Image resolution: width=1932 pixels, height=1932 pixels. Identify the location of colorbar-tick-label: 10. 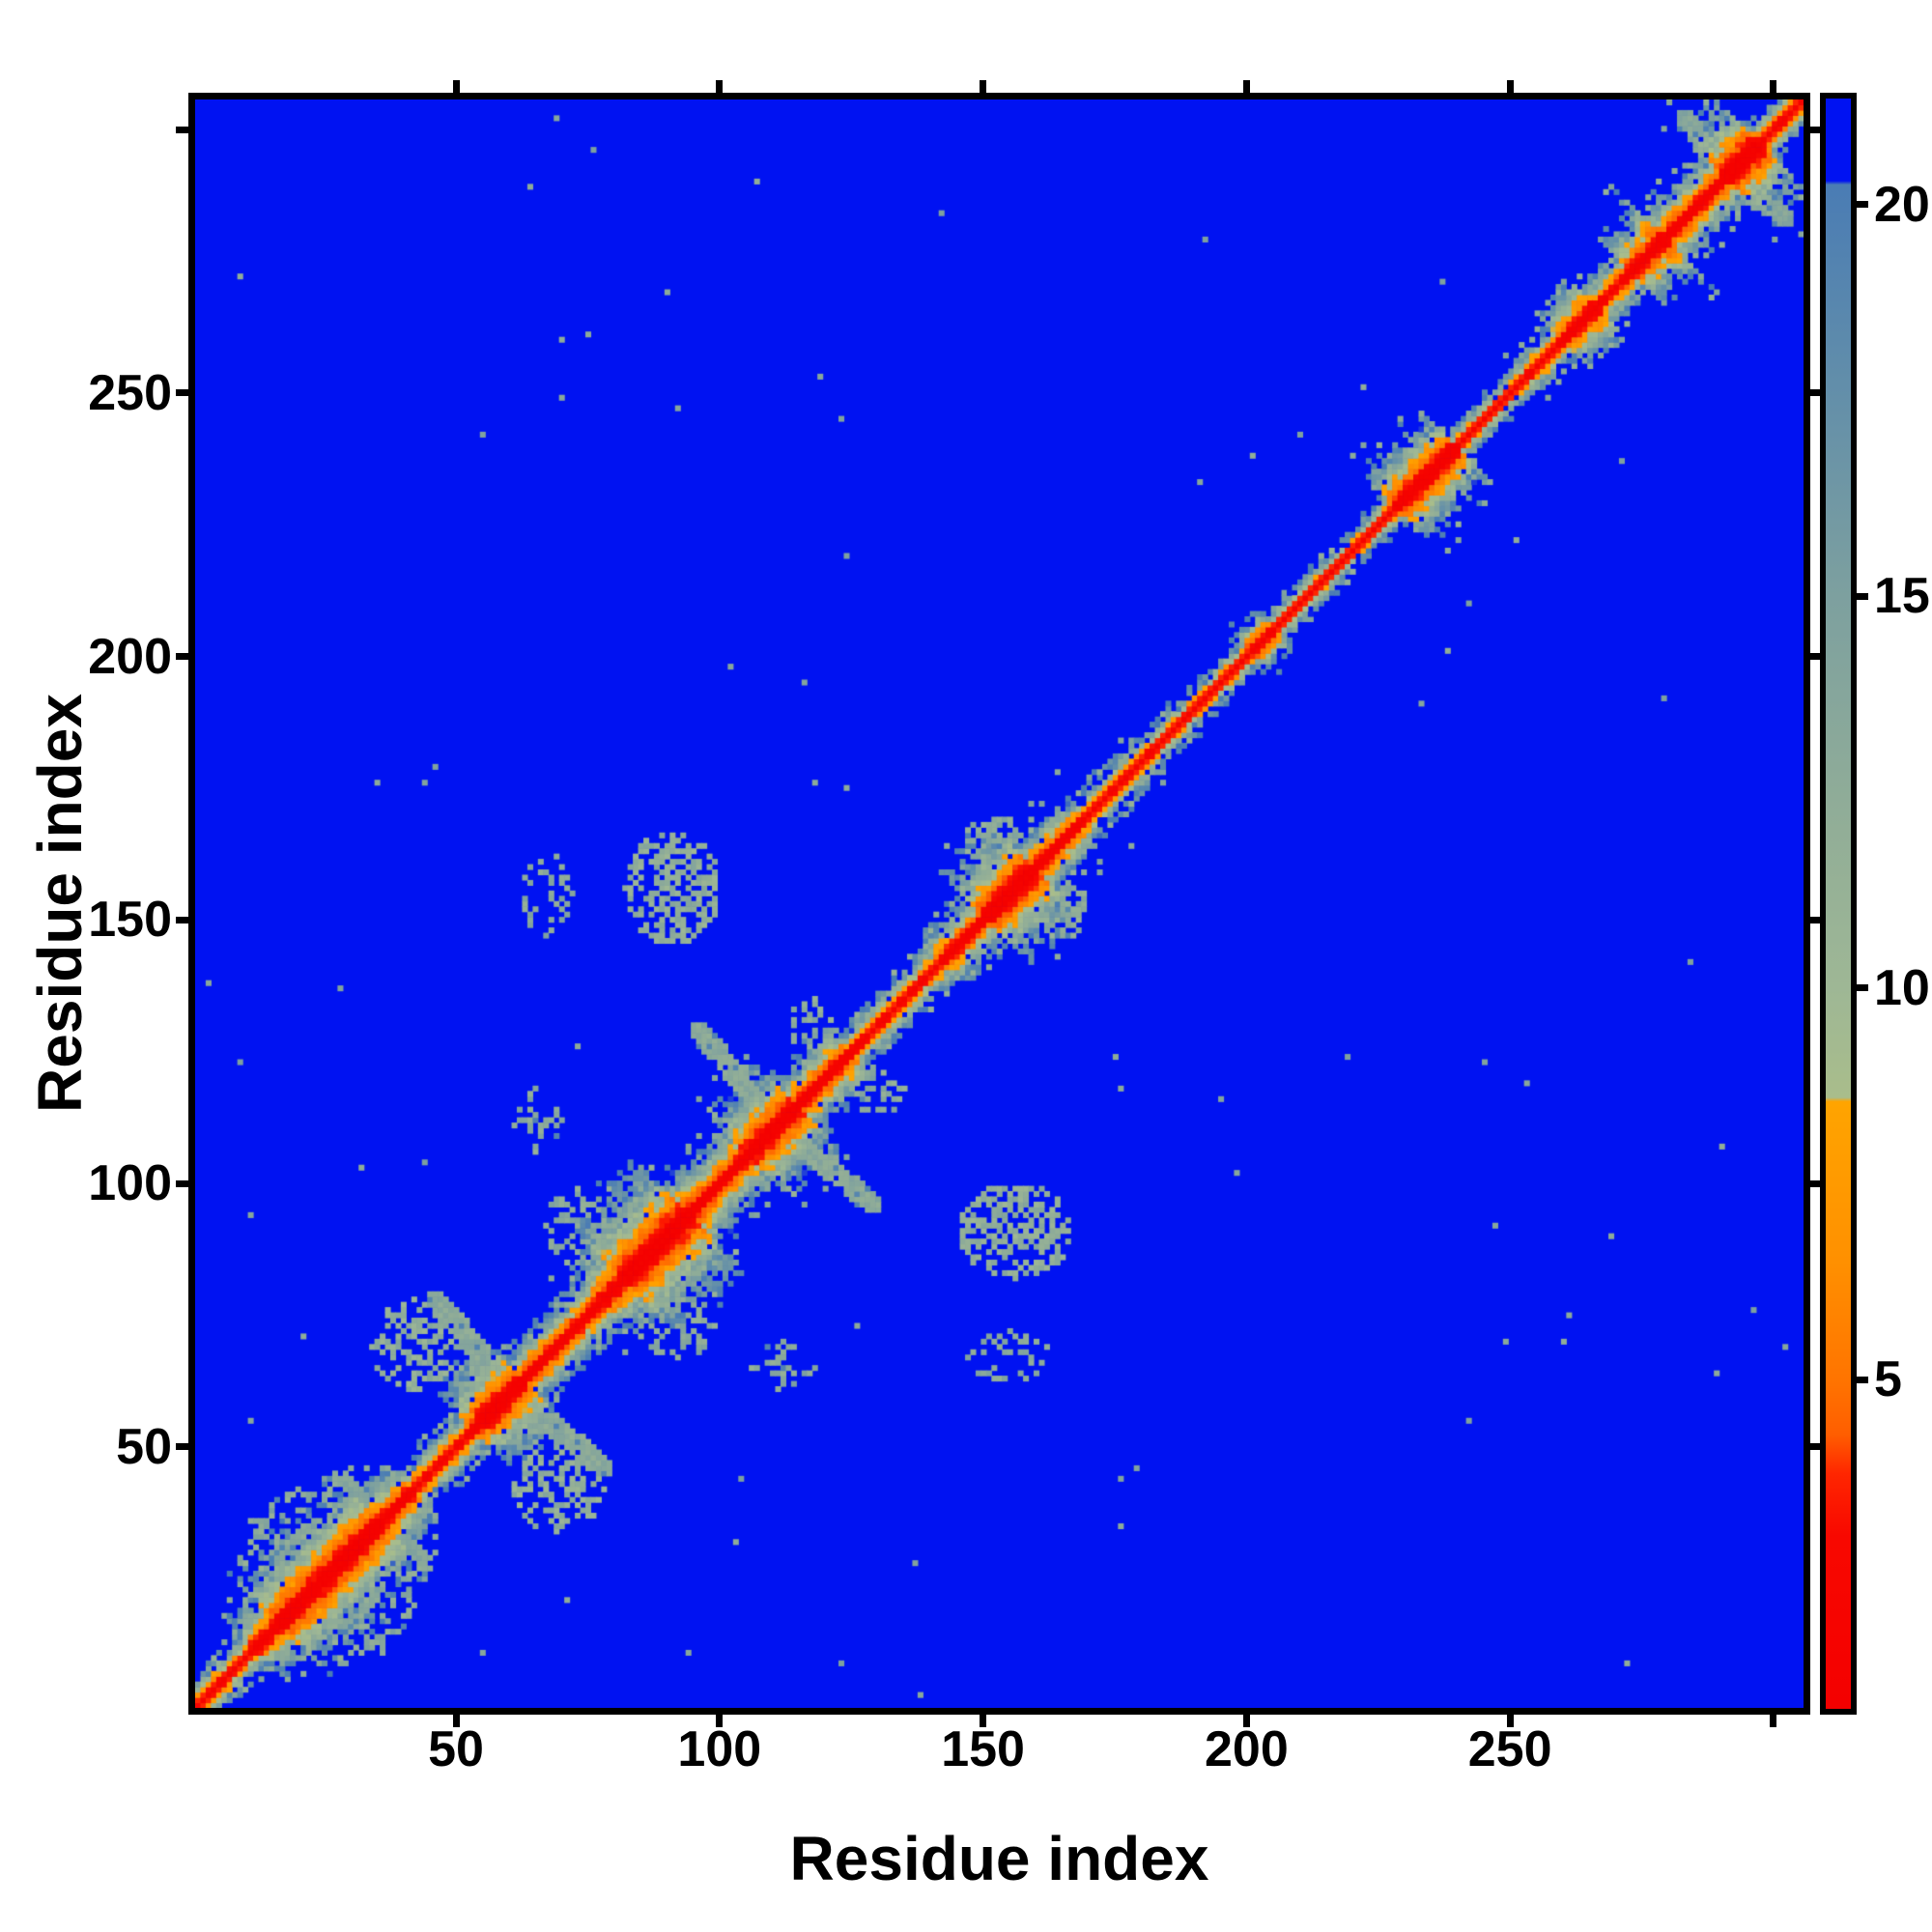
(1902, 987).